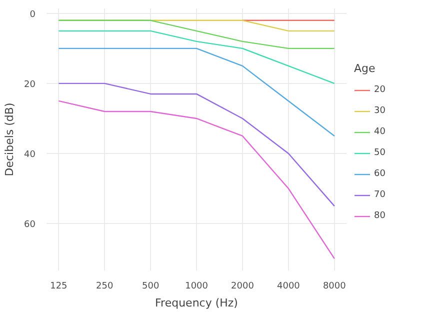 The image size is (428, 321). I want to click on x-axis-title: Frequency (Hz), so click(196, 303).